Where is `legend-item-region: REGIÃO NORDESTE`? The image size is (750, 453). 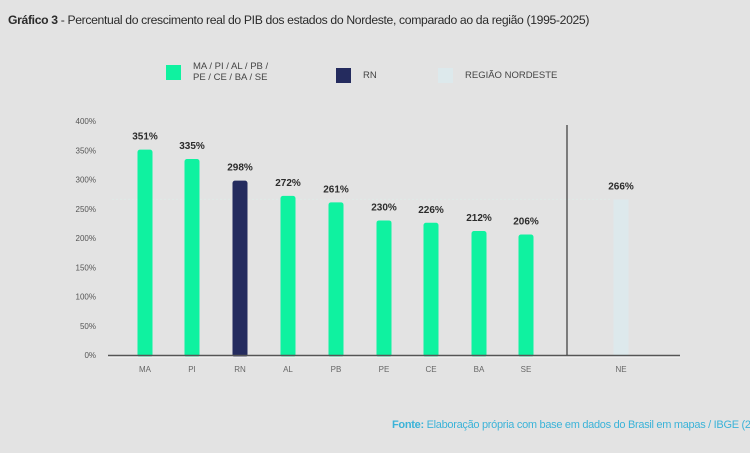 legend-item-region: REGIÃO NORDESTE is located at coordinates (497, 75).